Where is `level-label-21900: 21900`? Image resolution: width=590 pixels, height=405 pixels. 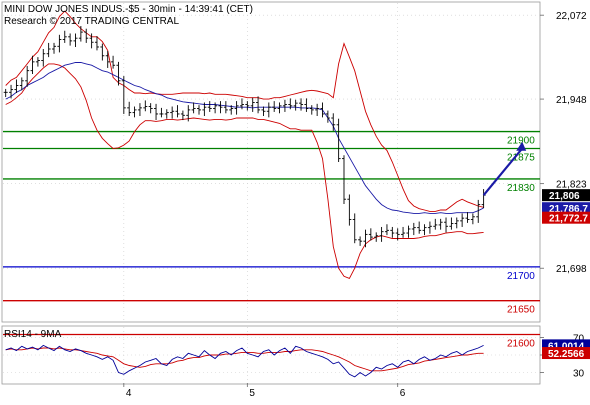
level-label-21900: 21900 is located at coordinates (521, 141).